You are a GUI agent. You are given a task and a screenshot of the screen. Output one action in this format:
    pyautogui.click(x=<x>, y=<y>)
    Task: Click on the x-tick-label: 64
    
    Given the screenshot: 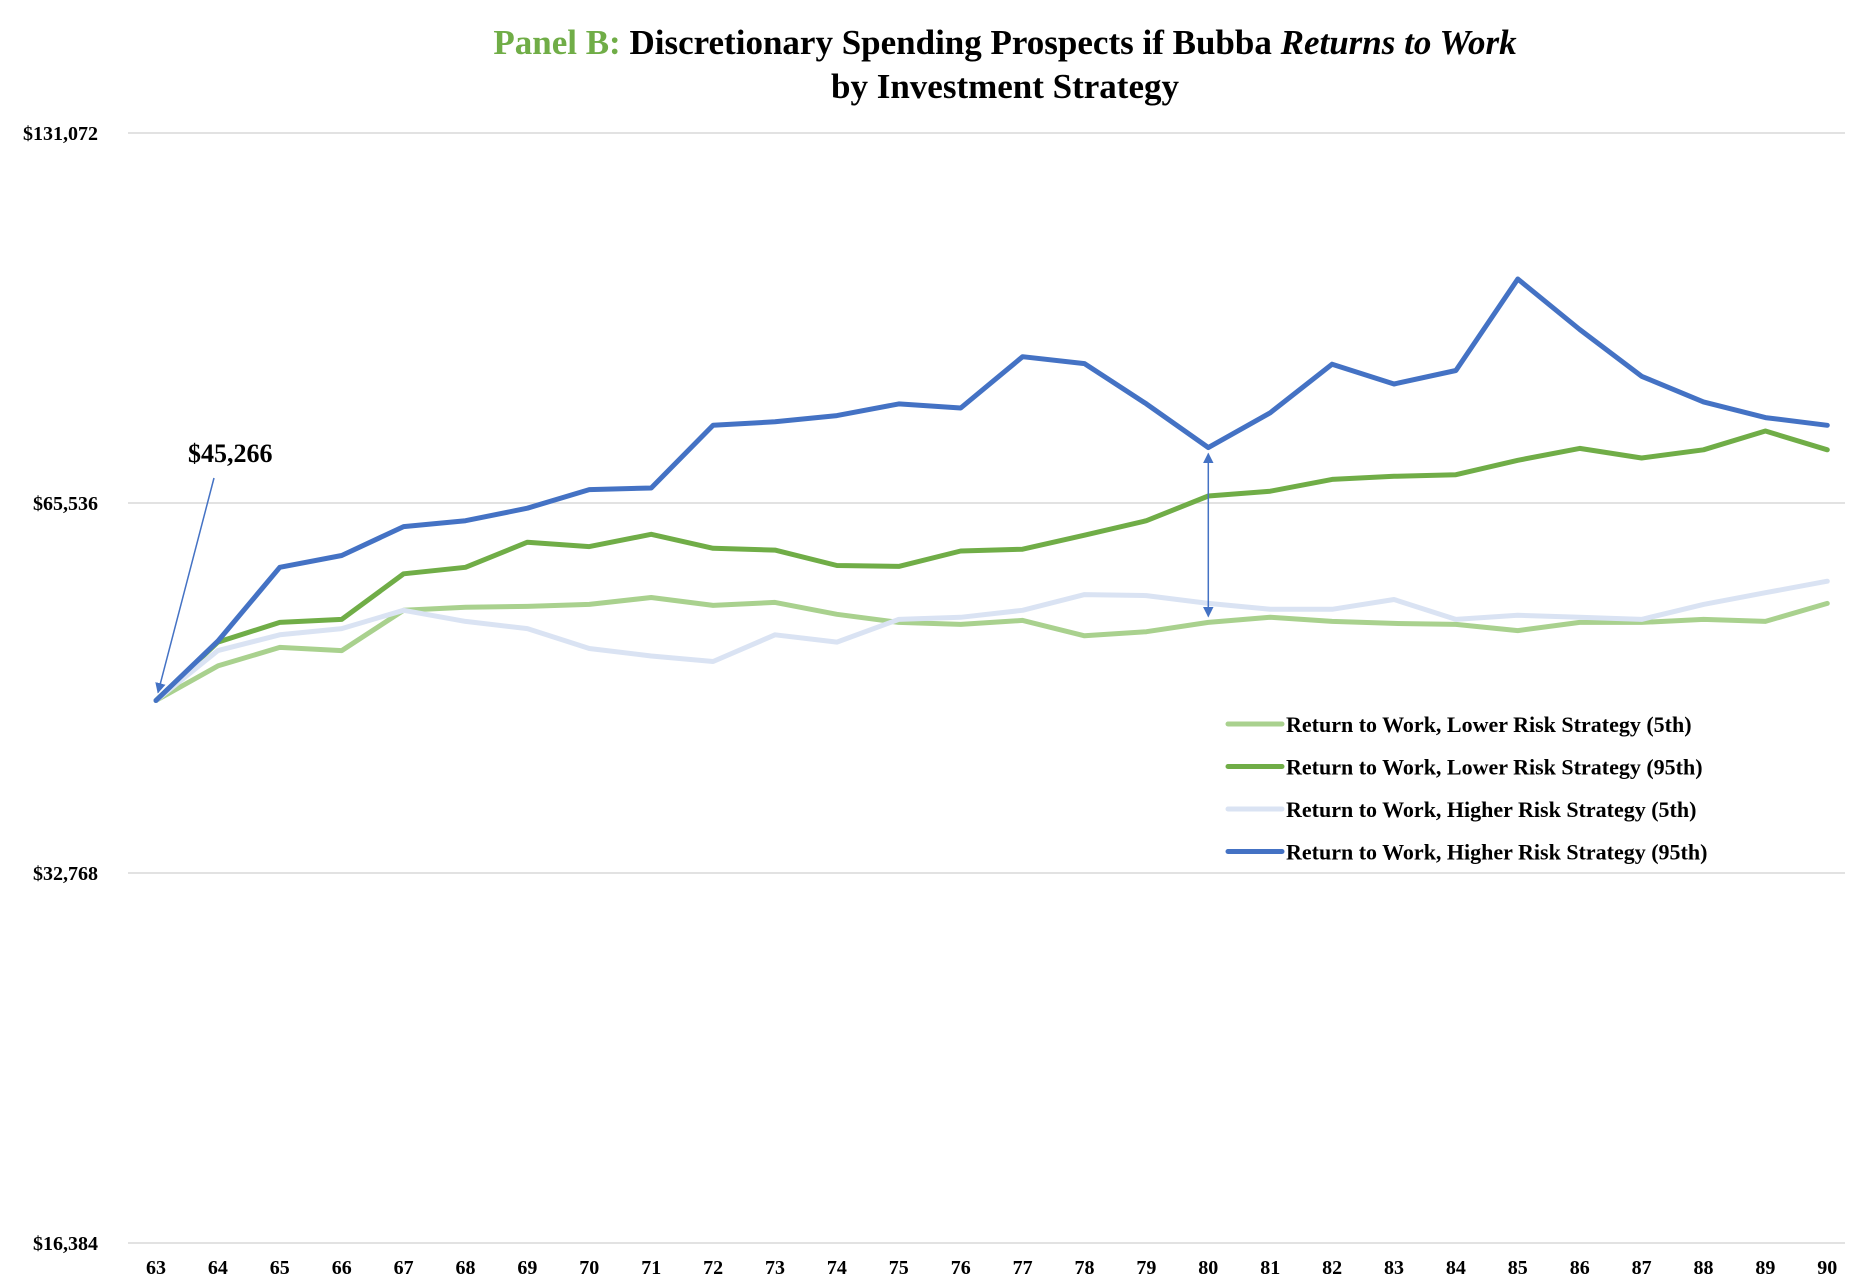 What is the action you would take?
    pyautogui.click(x=218, y=1268)
    